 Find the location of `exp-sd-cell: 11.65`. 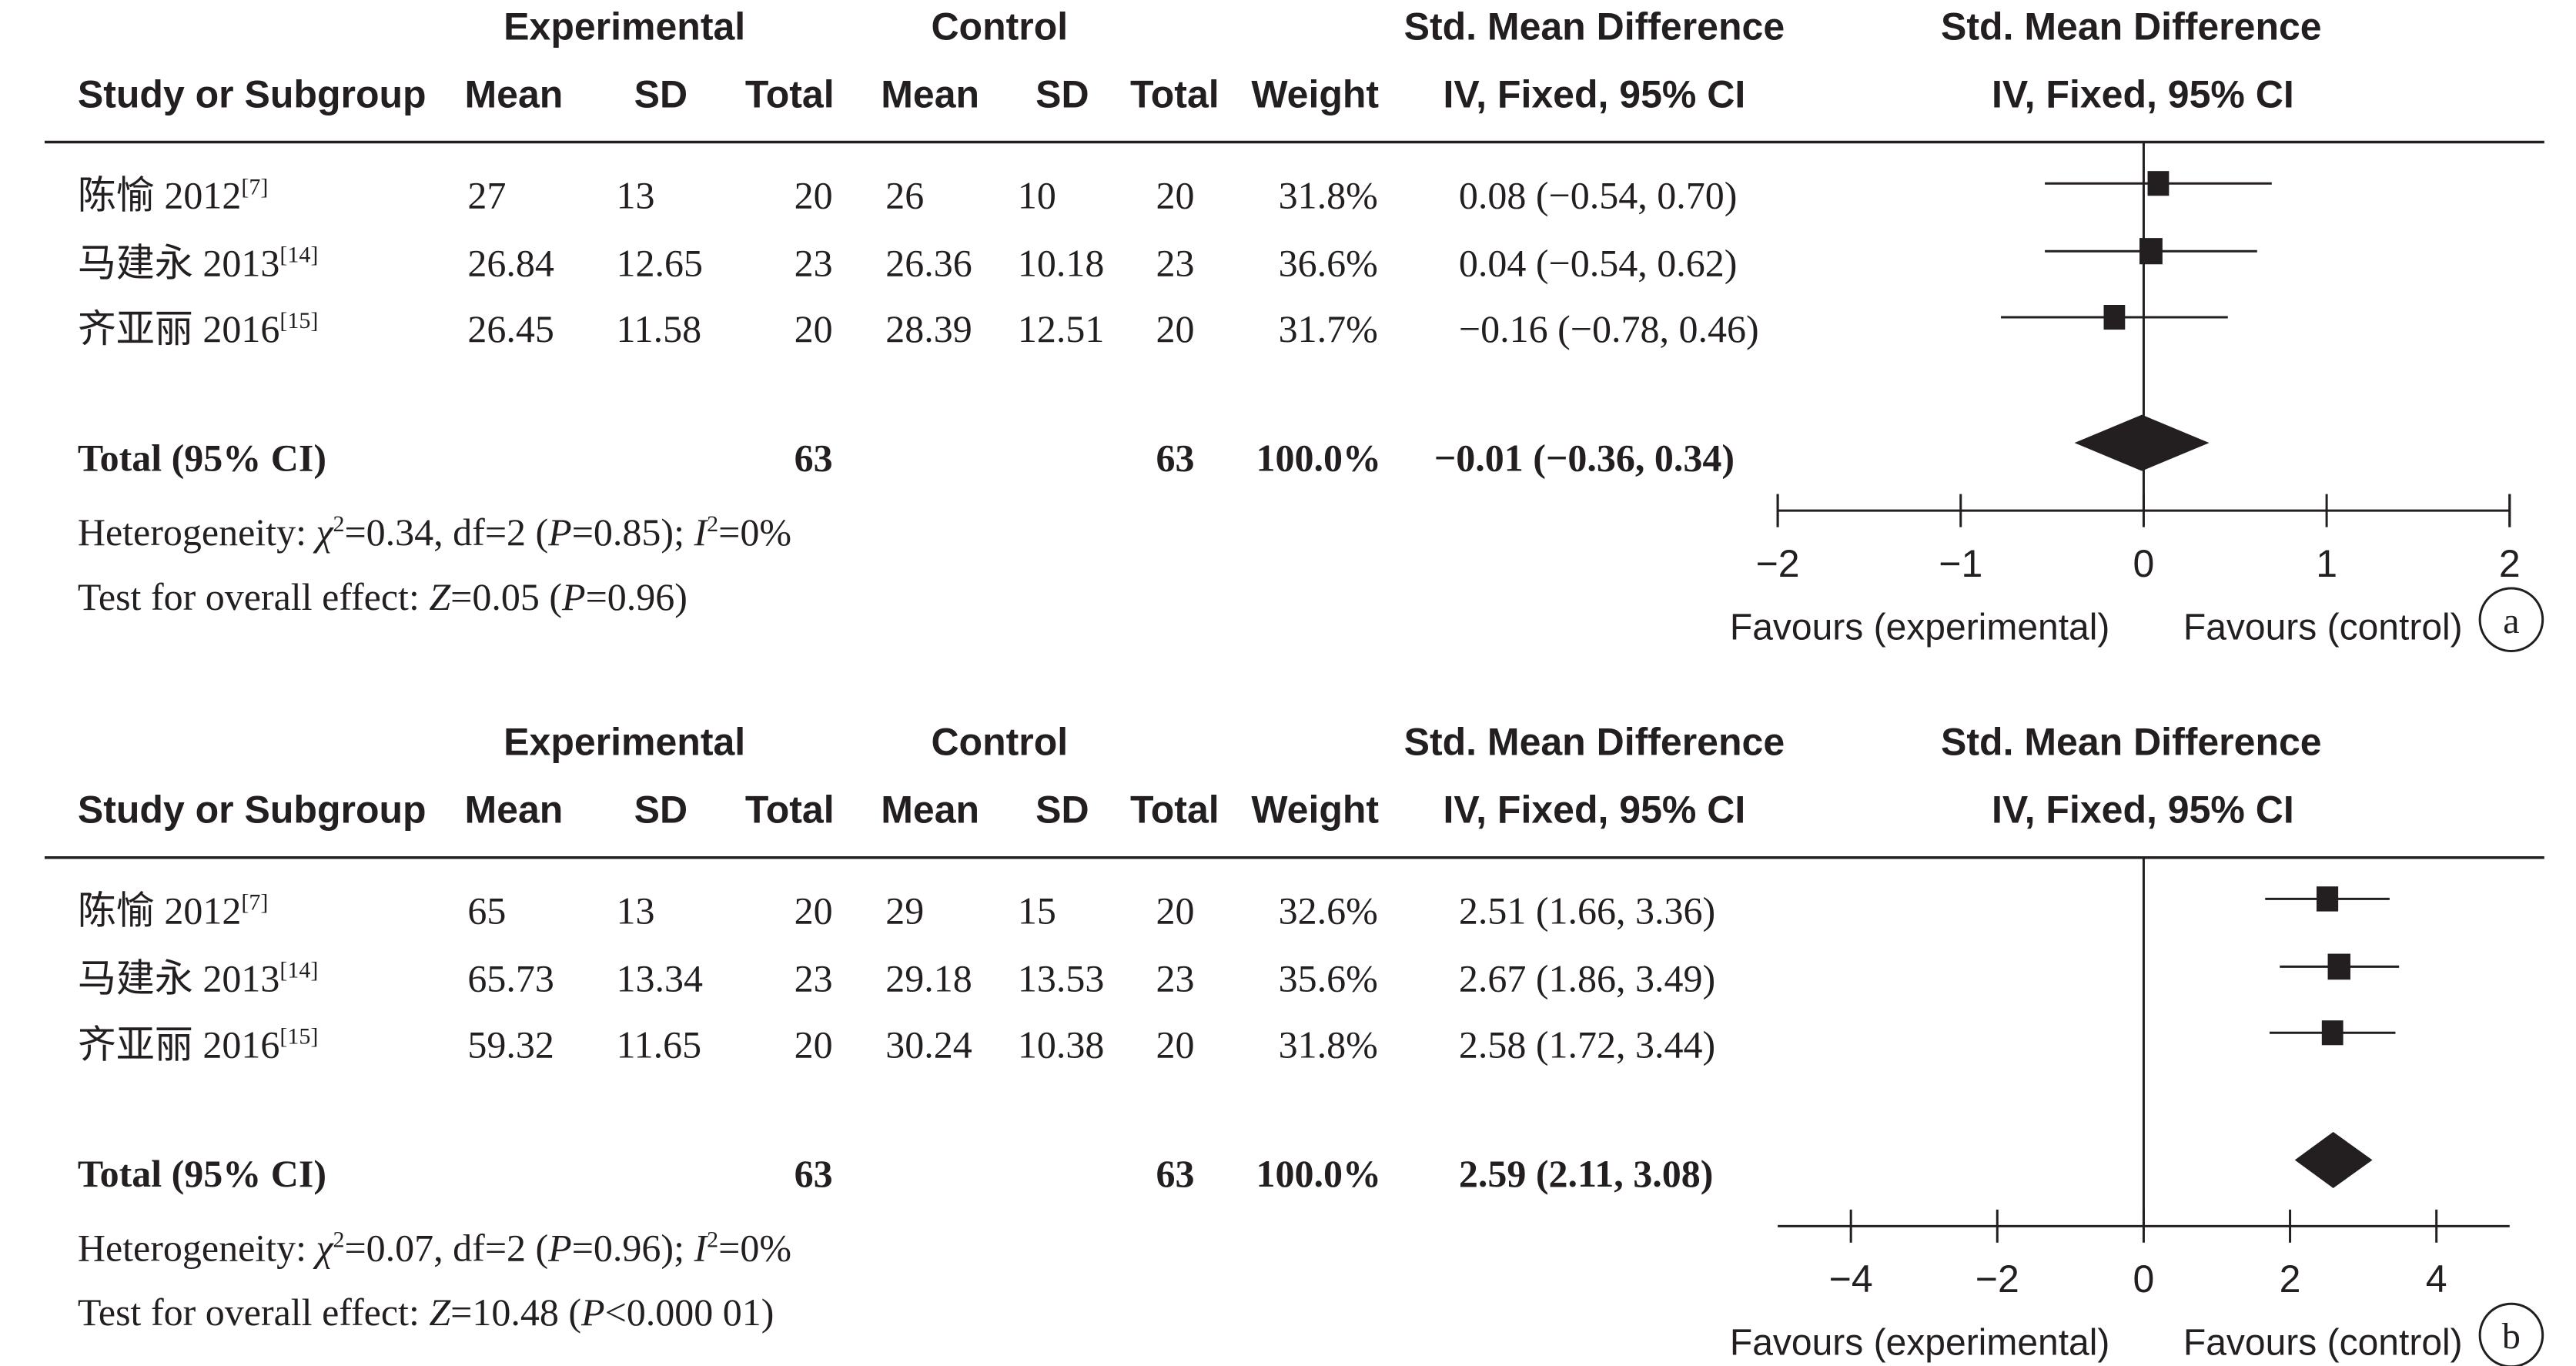

exp-sd-cell: 11.65 is located at coordinates (659, 1044).